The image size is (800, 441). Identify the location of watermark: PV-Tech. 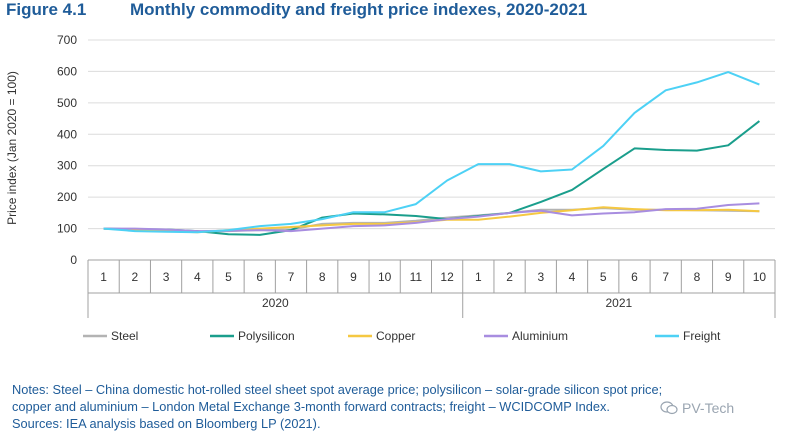
(697, 408).